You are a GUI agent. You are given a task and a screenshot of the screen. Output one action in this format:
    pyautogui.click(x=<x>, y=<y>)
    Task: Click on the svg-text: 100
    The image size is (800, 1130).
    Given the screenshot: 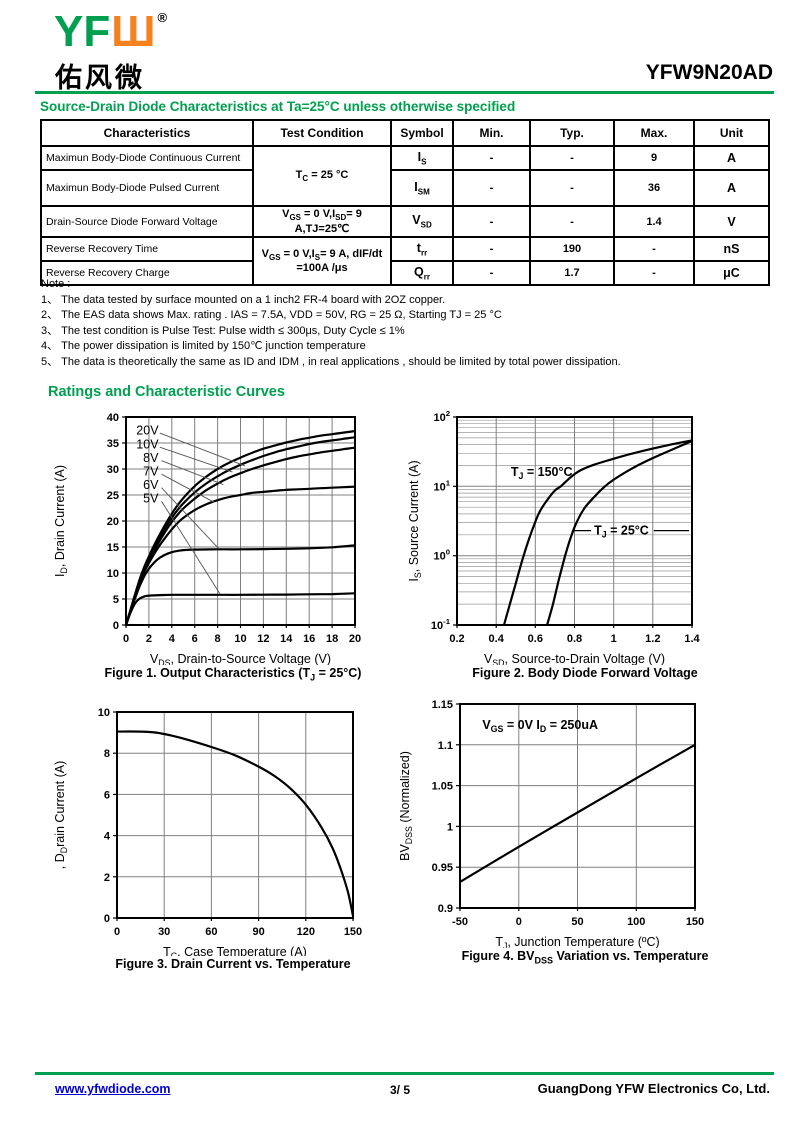 What is the action you would take?
    pyautogui.click(x=636, y=922)
    